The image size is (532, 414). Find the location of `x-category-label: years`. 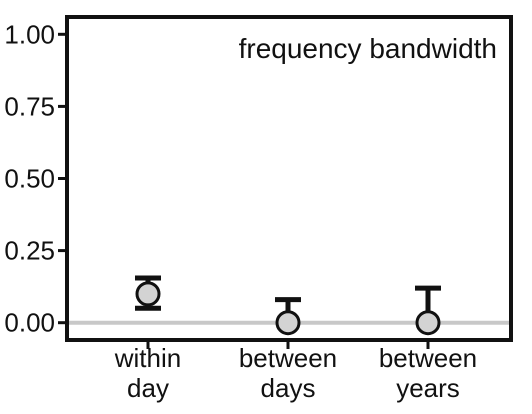

x-category-label: years is located at coordinates (428, 388).